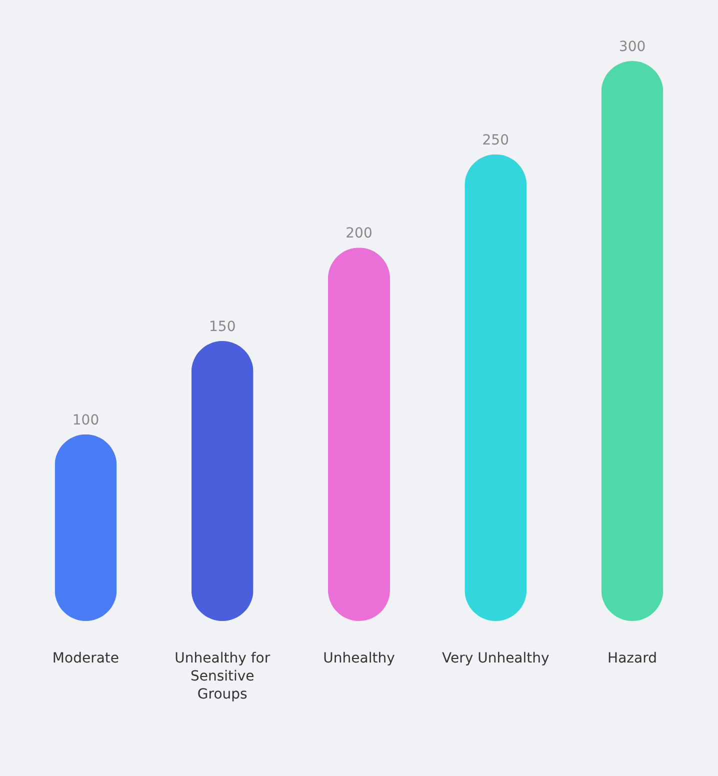 The width and height of the screenshot is (718, 776). Describe the element at coordinates (632, 658) in the screenshot. I see `x-tick-label: Hazard` at that location.